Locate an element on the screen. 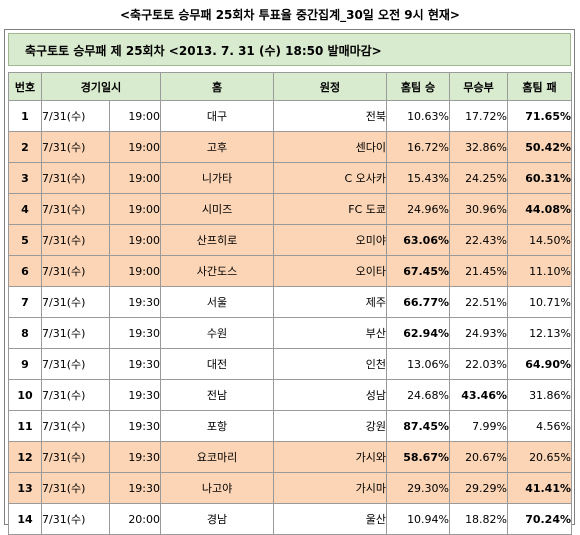 The width and height of the screenshot is (580, 535). match-number: 9 is located at coordinates (25, 364).